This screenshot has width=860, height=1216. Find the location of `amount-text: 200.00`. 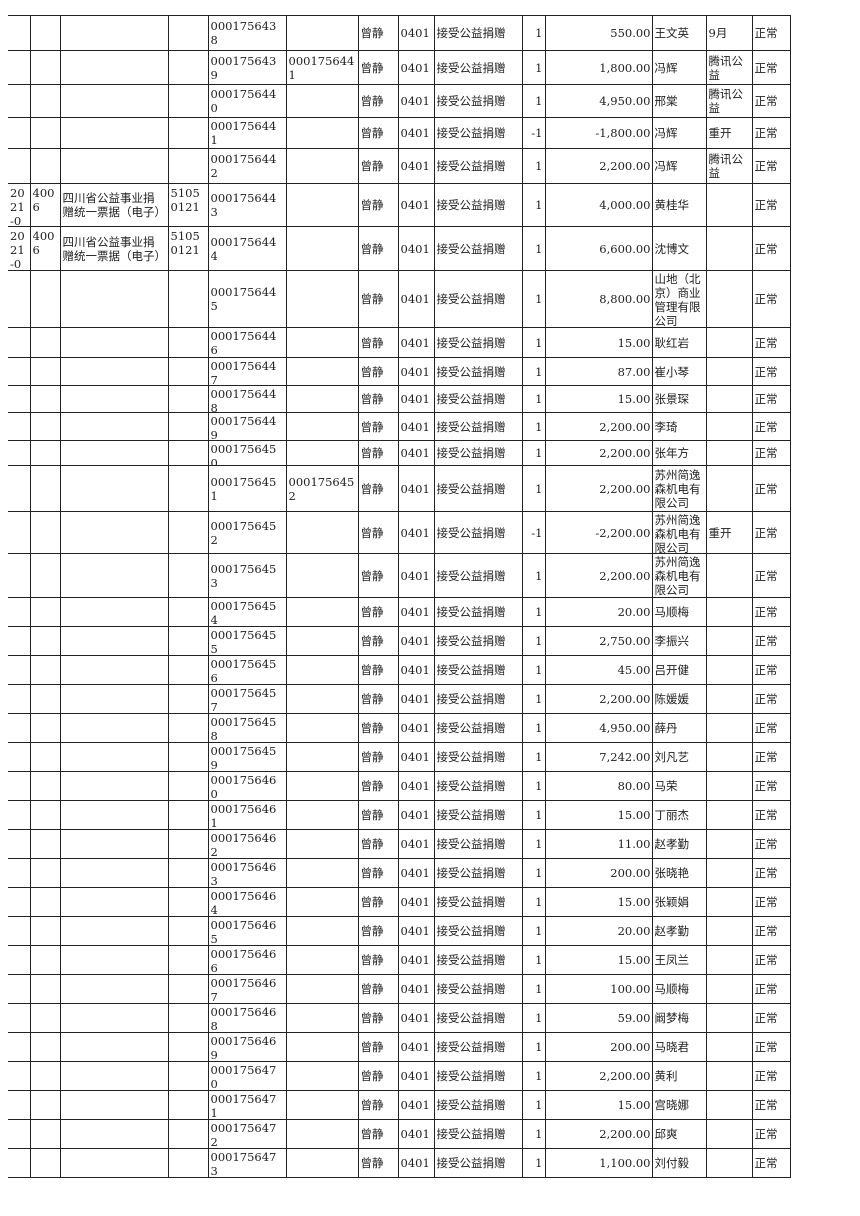

amount-text: 200.00 is located at coordinates (630, 873).